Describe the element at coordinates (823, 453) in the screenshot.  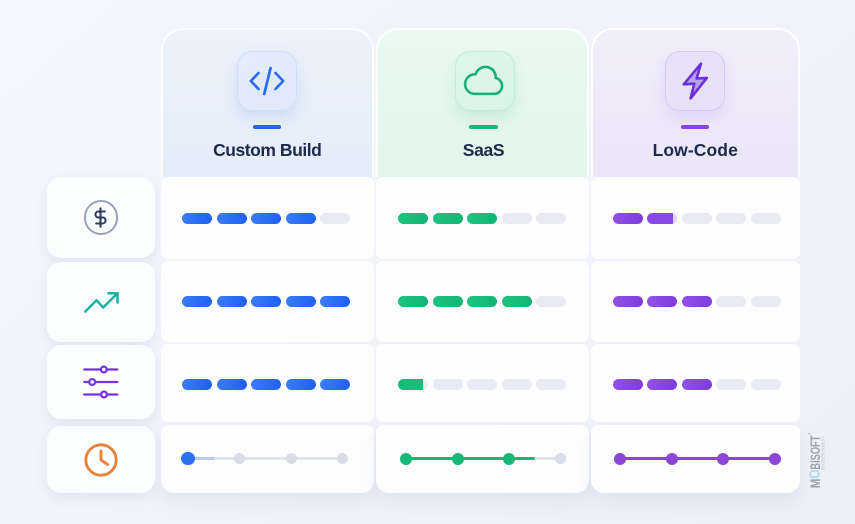
I see `svg-text: DISCOVER MOBILITY` at that location.